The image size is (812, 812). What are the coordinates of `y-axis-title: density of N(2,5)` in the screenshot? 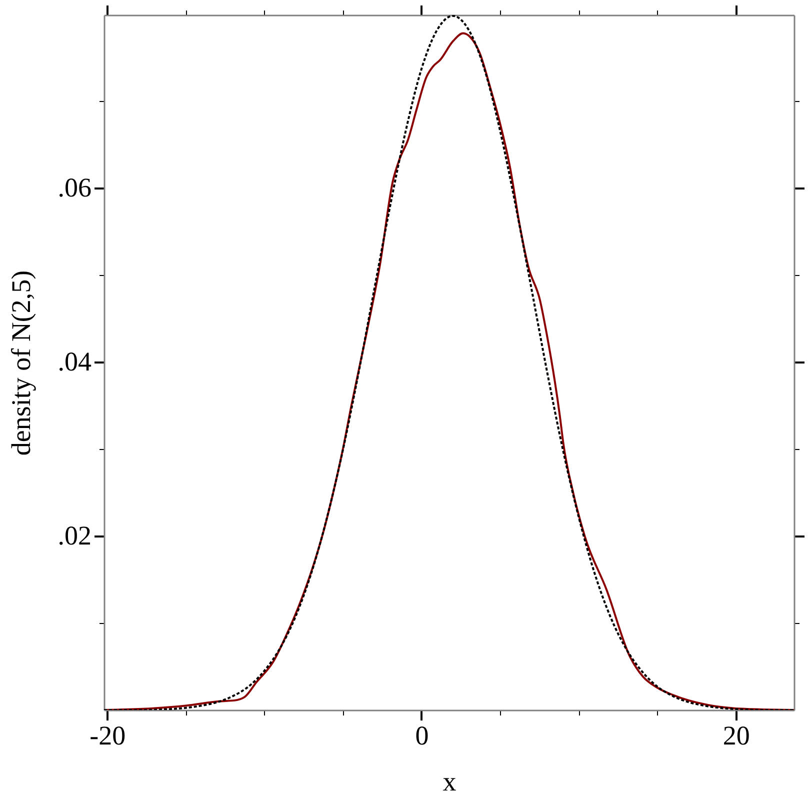 It's located at (21, 363).